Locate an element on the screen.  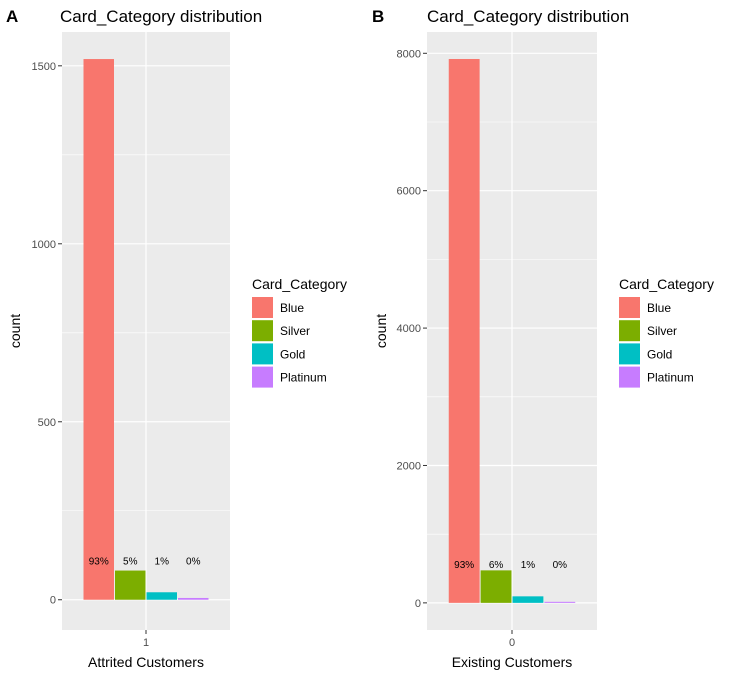
y-tick-label: 2000 is located at coordinates (409, 466).